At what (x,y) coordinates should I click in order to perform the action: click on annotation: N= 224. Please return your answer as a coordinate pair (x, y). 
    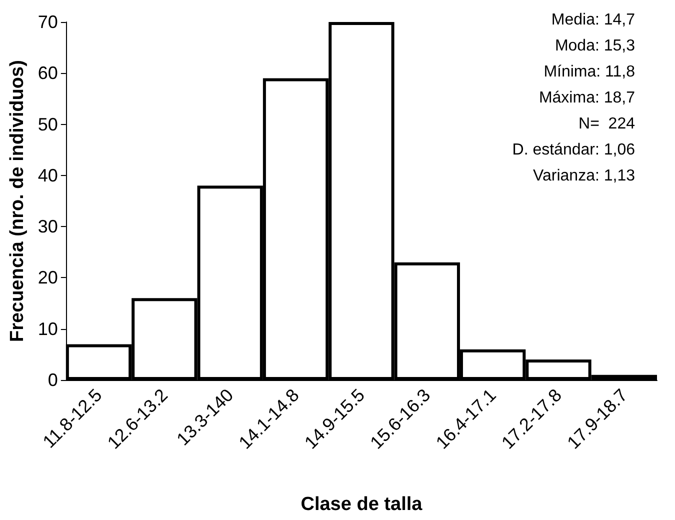
    Looking at the image, I should click on (607, 124).